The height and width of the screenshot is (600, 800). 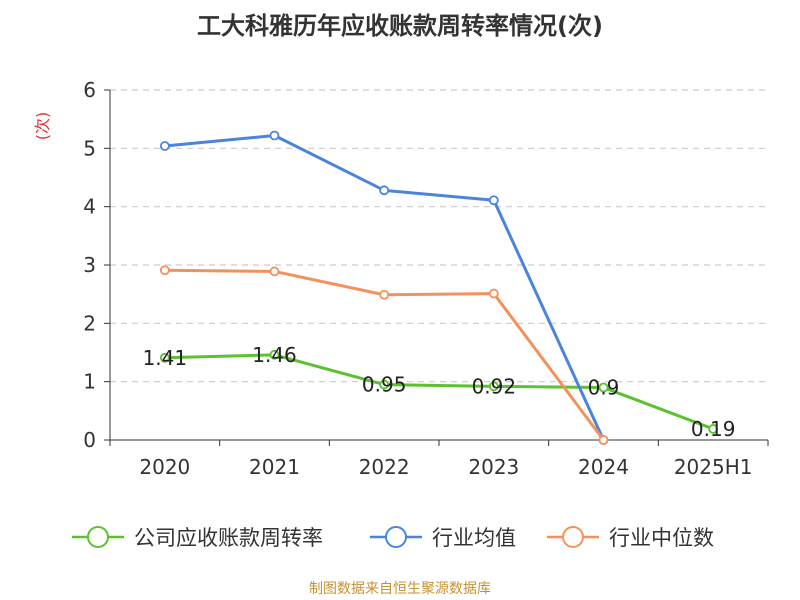 What do you see at coordinates (274, 467) in the screenshot?
I see `x-tick-label: 2021` at bounding box center [274, 467].